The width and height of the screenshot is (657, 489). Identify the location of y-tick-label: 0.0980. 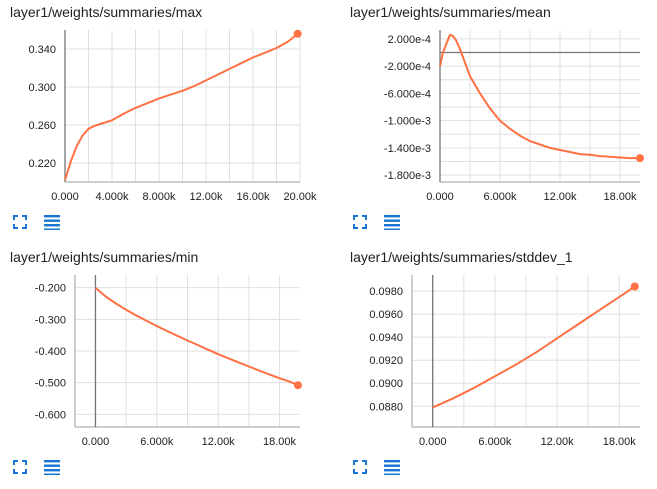
(386, 292).